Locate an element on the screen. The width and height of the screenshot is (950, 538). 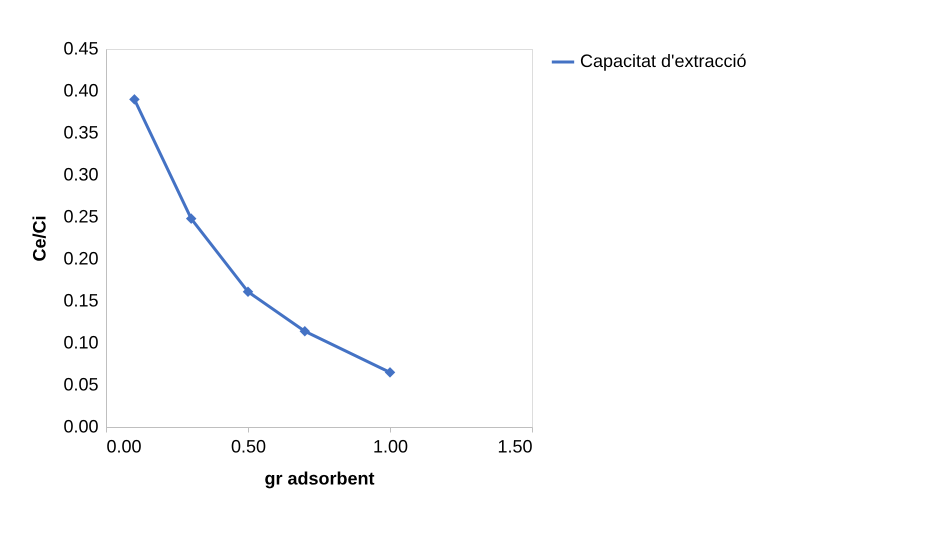
x-axis-title: gr adsorbent is located at coordinates (319, 478).